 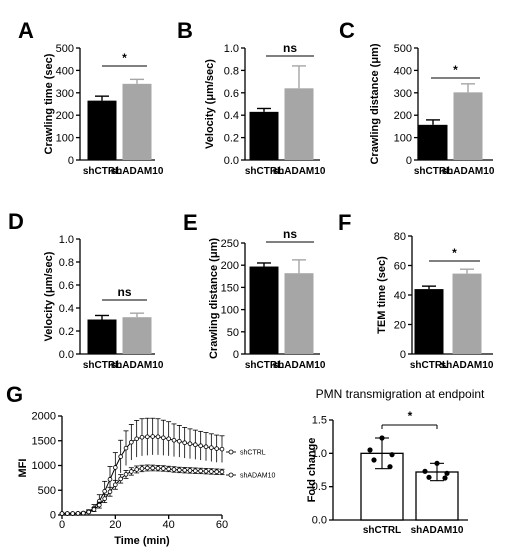 I want to click on panel-label-f: F, so click(x=344, y=222).